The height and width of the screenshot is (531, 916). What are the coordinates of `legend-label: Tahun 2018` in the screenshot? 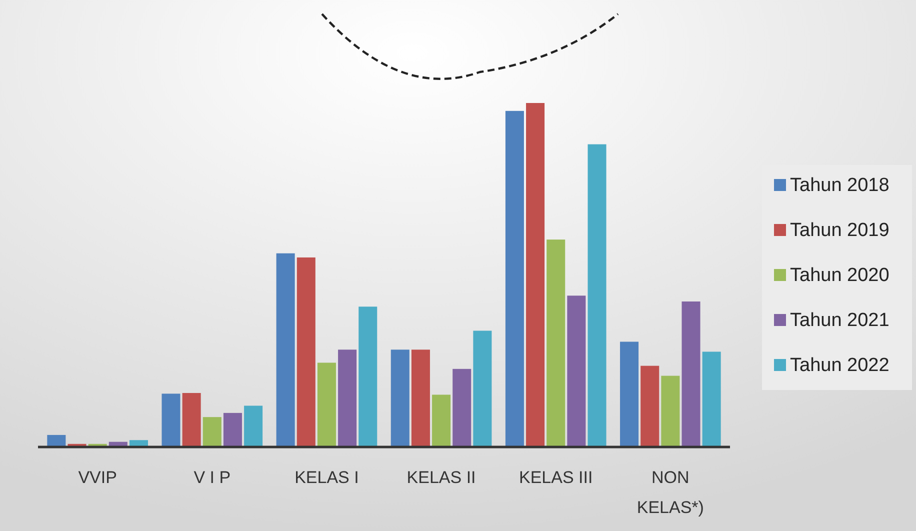 It's located at (840, 185).